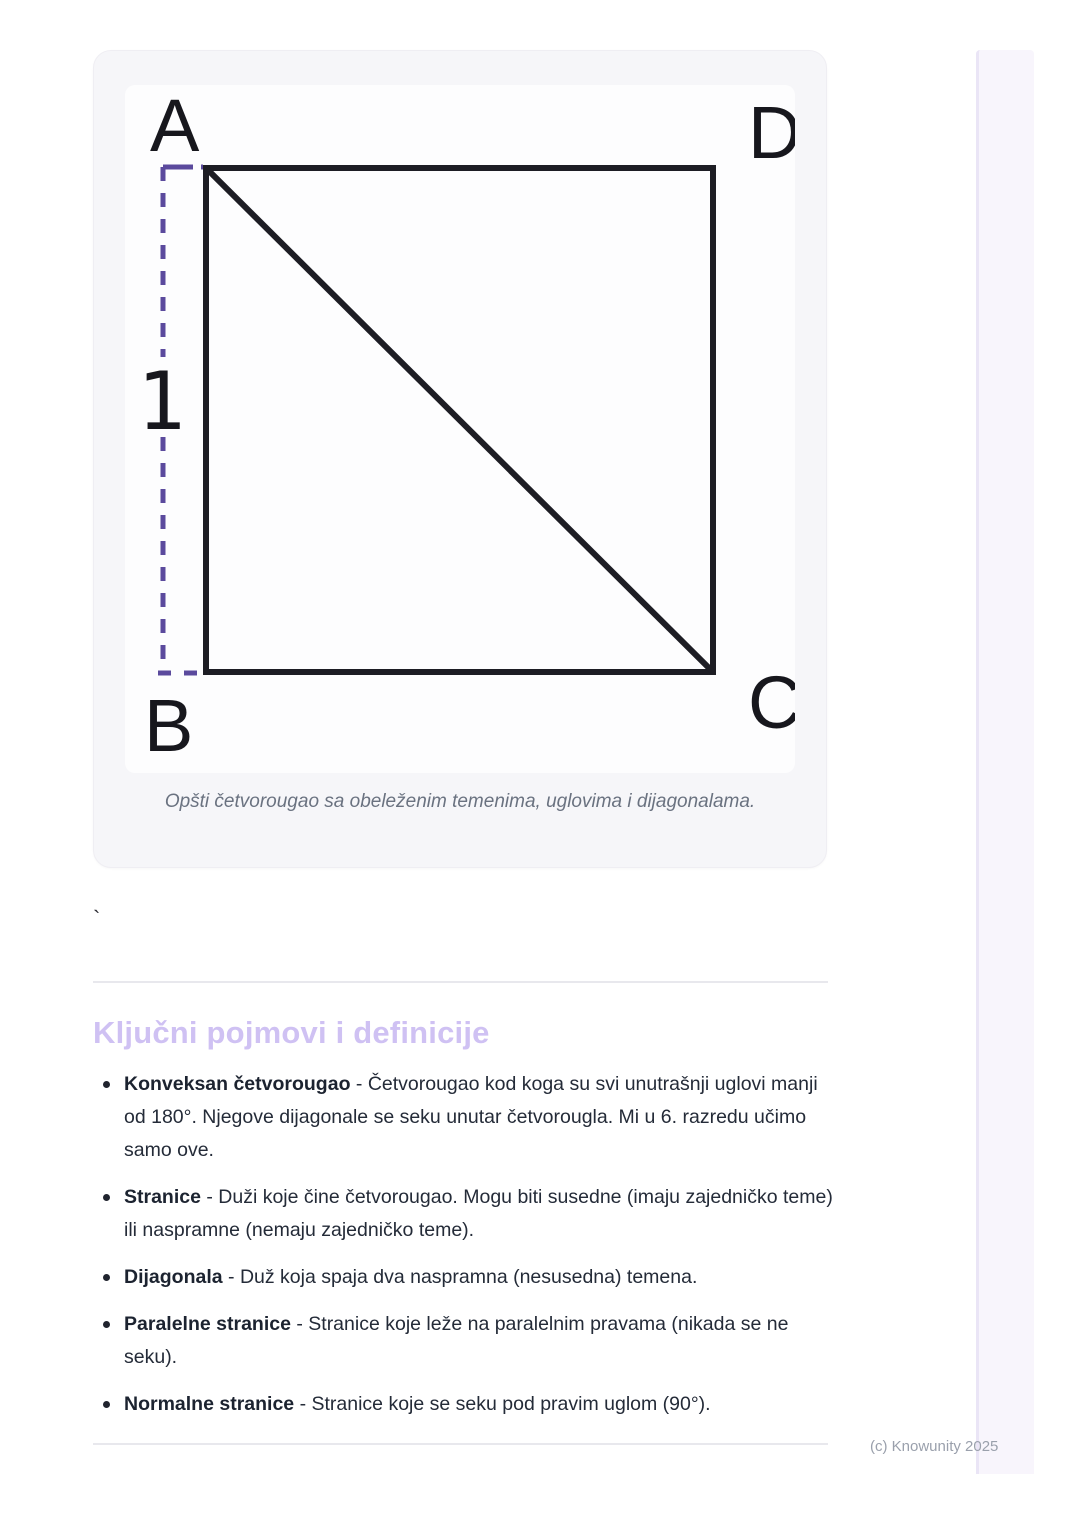  What do you see at coordinates (934, 1446) in the screenshot?
I see `copyright-text: (c) Knowunity 2025` at bounding box center [934, 1446].